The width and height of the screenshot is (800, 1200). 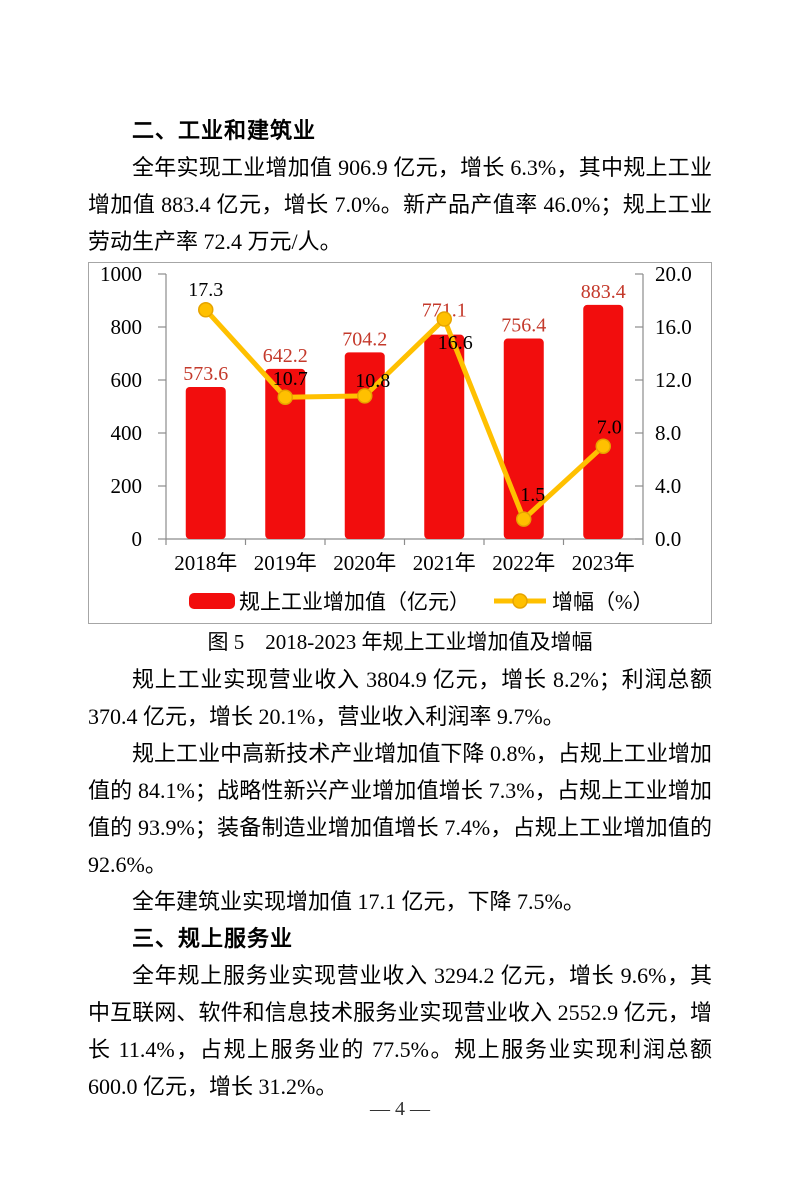 I want to click on bar-label: 642.2, so click(x=285, y=356).